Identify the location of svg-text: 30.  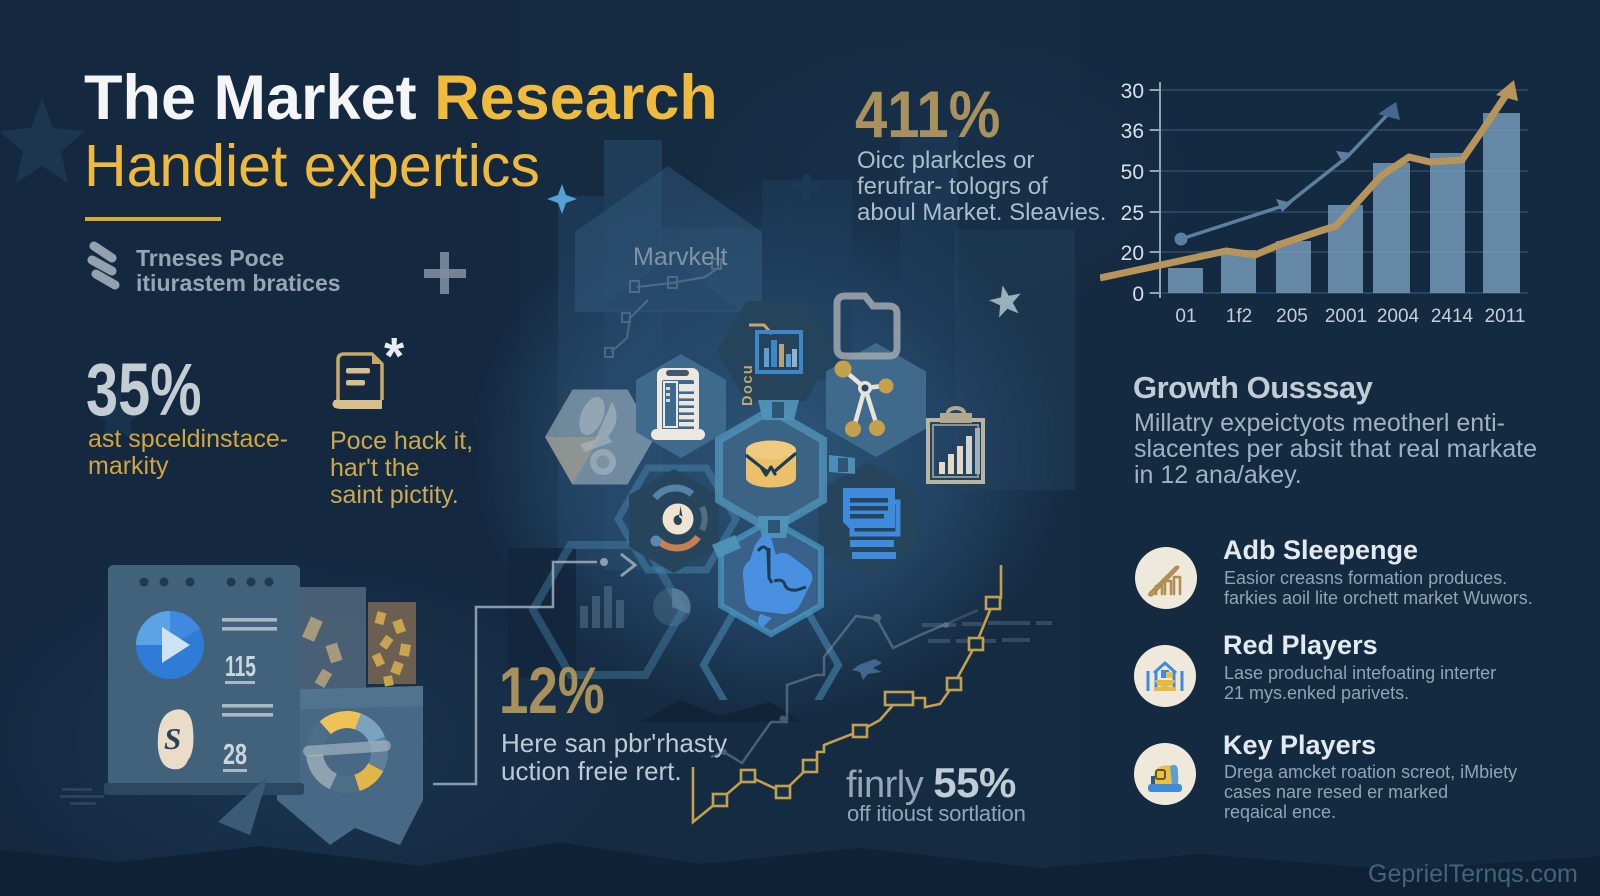
(1132, 91).